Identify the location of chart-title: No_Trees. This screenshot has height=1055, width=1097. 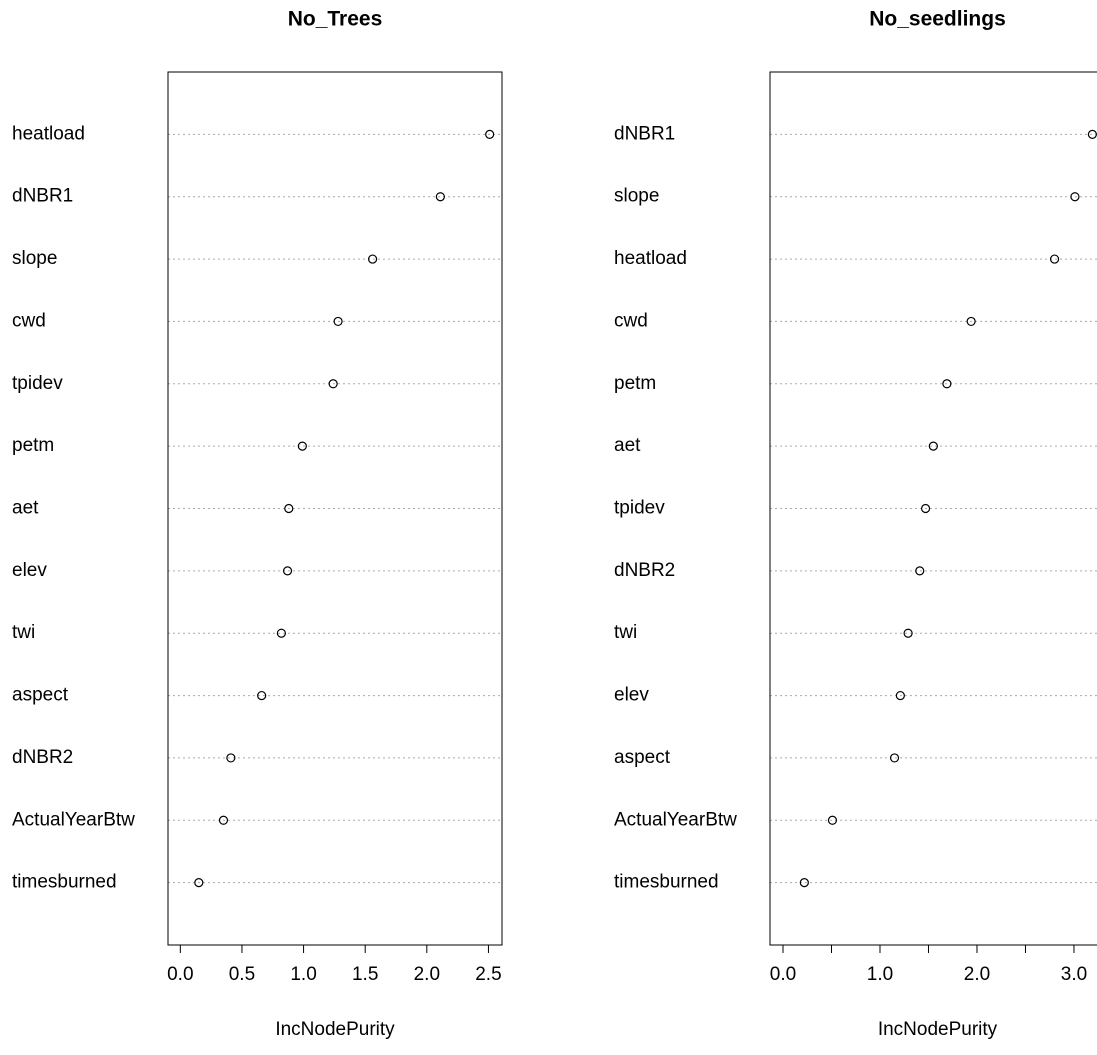
(335, 19).